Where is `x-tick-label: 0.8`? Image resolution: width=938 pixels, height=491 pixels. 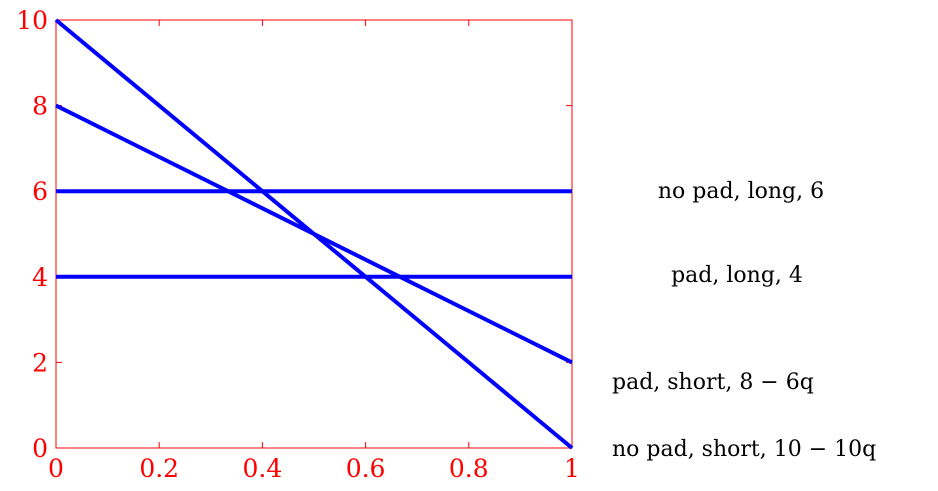 x-tick-label: 0.8 is located at coordinates (469, 468).